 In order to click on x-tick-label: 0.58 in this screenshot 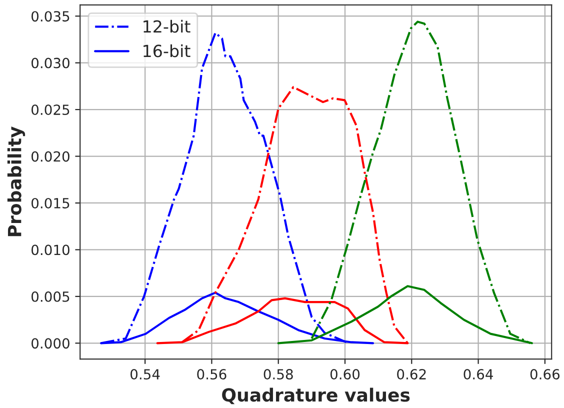, I will do `click(278, 374)`.